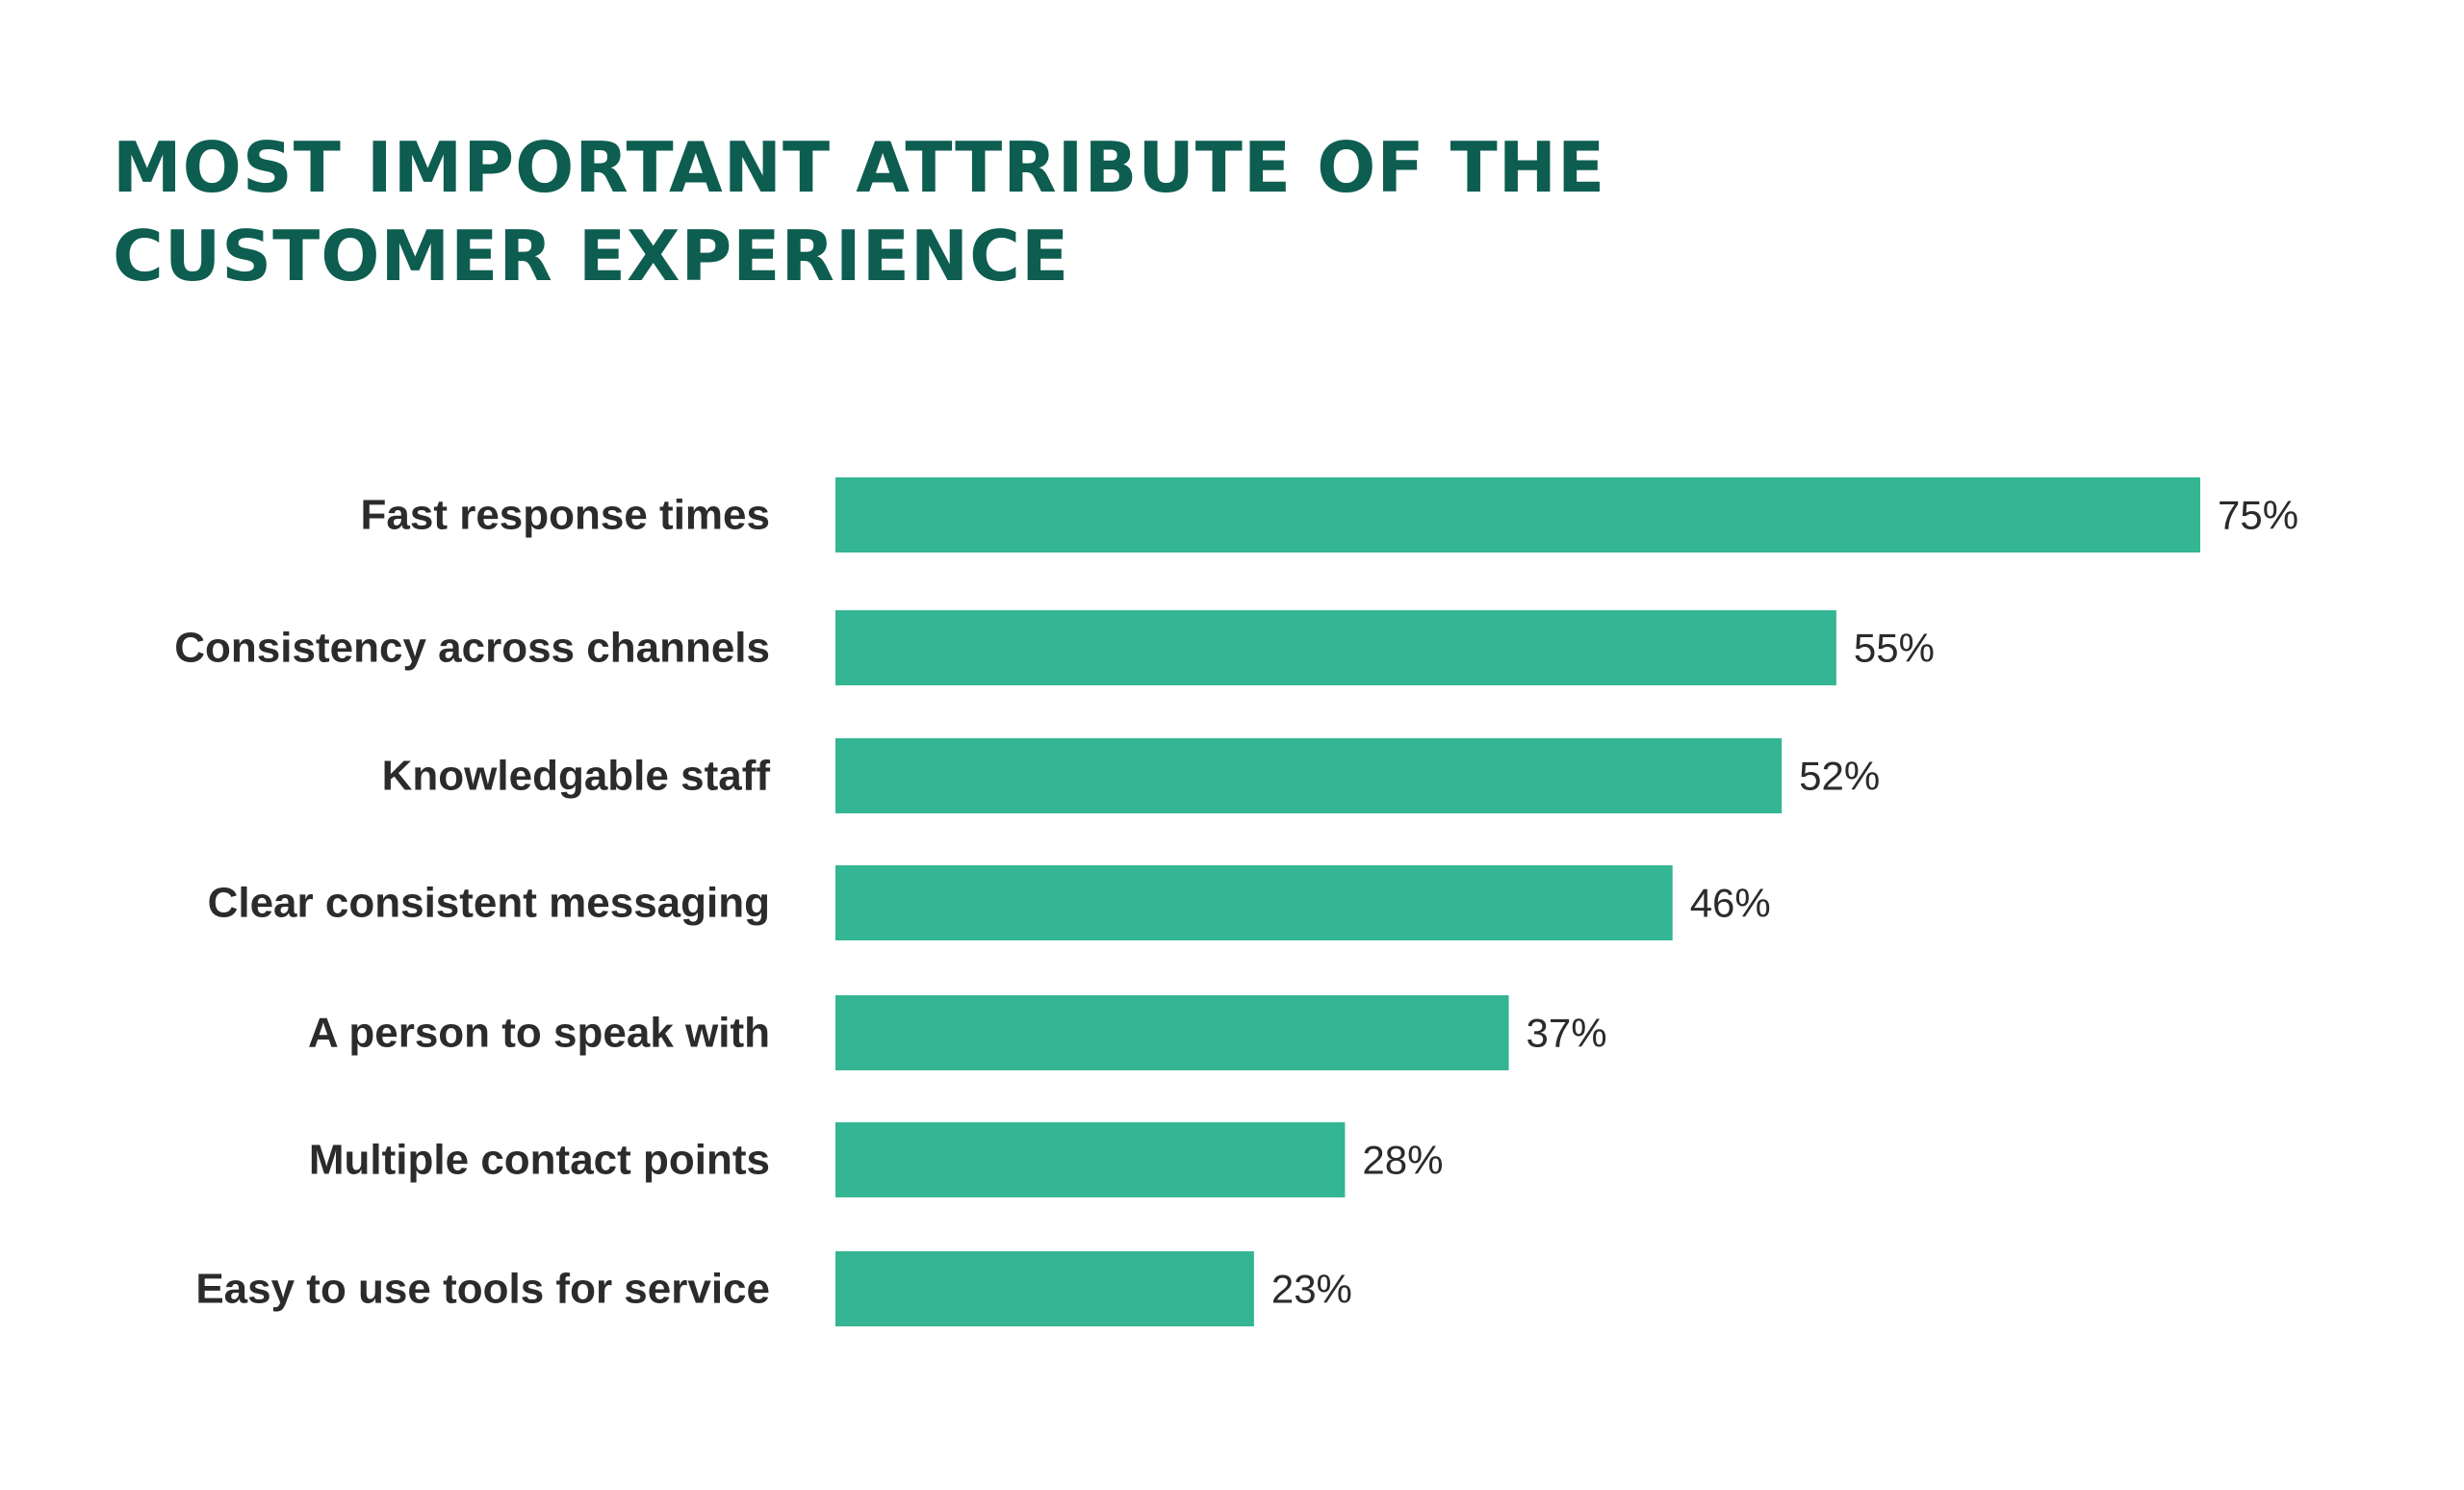  I want to click on category-label-easy-to-use-tools-for-service: Easy to use tools for service, so click(482, 1289).